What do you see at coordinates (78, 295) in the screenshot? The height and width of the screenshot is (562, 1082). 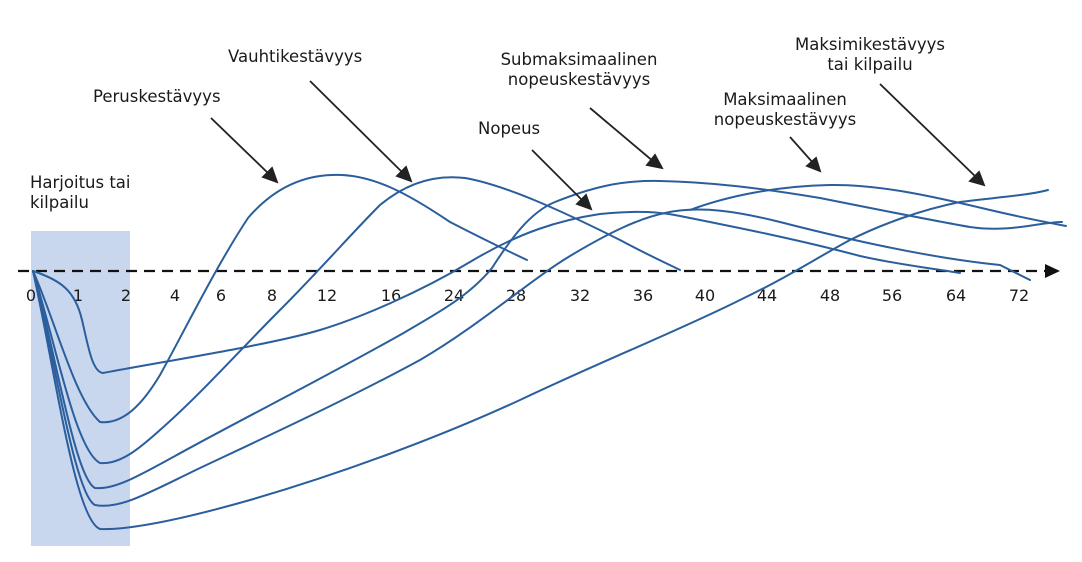 I see `tick-label: 1` at bounding box center [78, 295].